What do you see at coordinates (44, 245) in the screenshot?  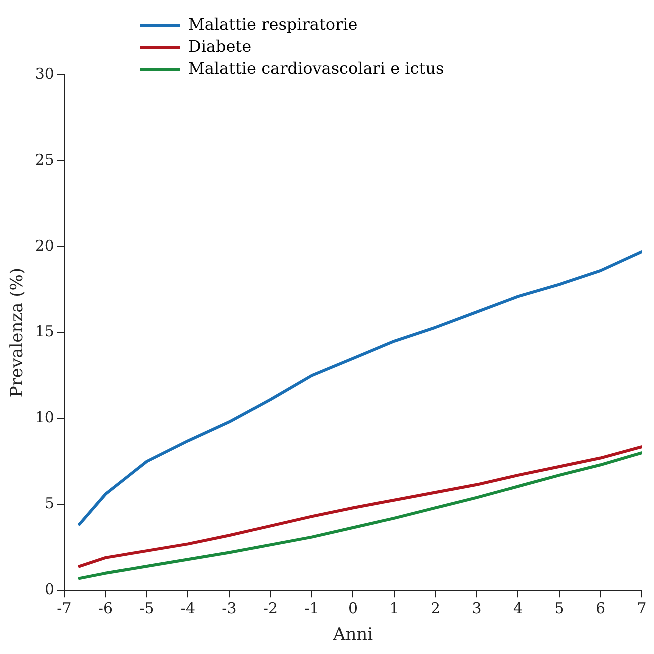 I see `y-tick-label: 20` at bounding box center [44, 245].